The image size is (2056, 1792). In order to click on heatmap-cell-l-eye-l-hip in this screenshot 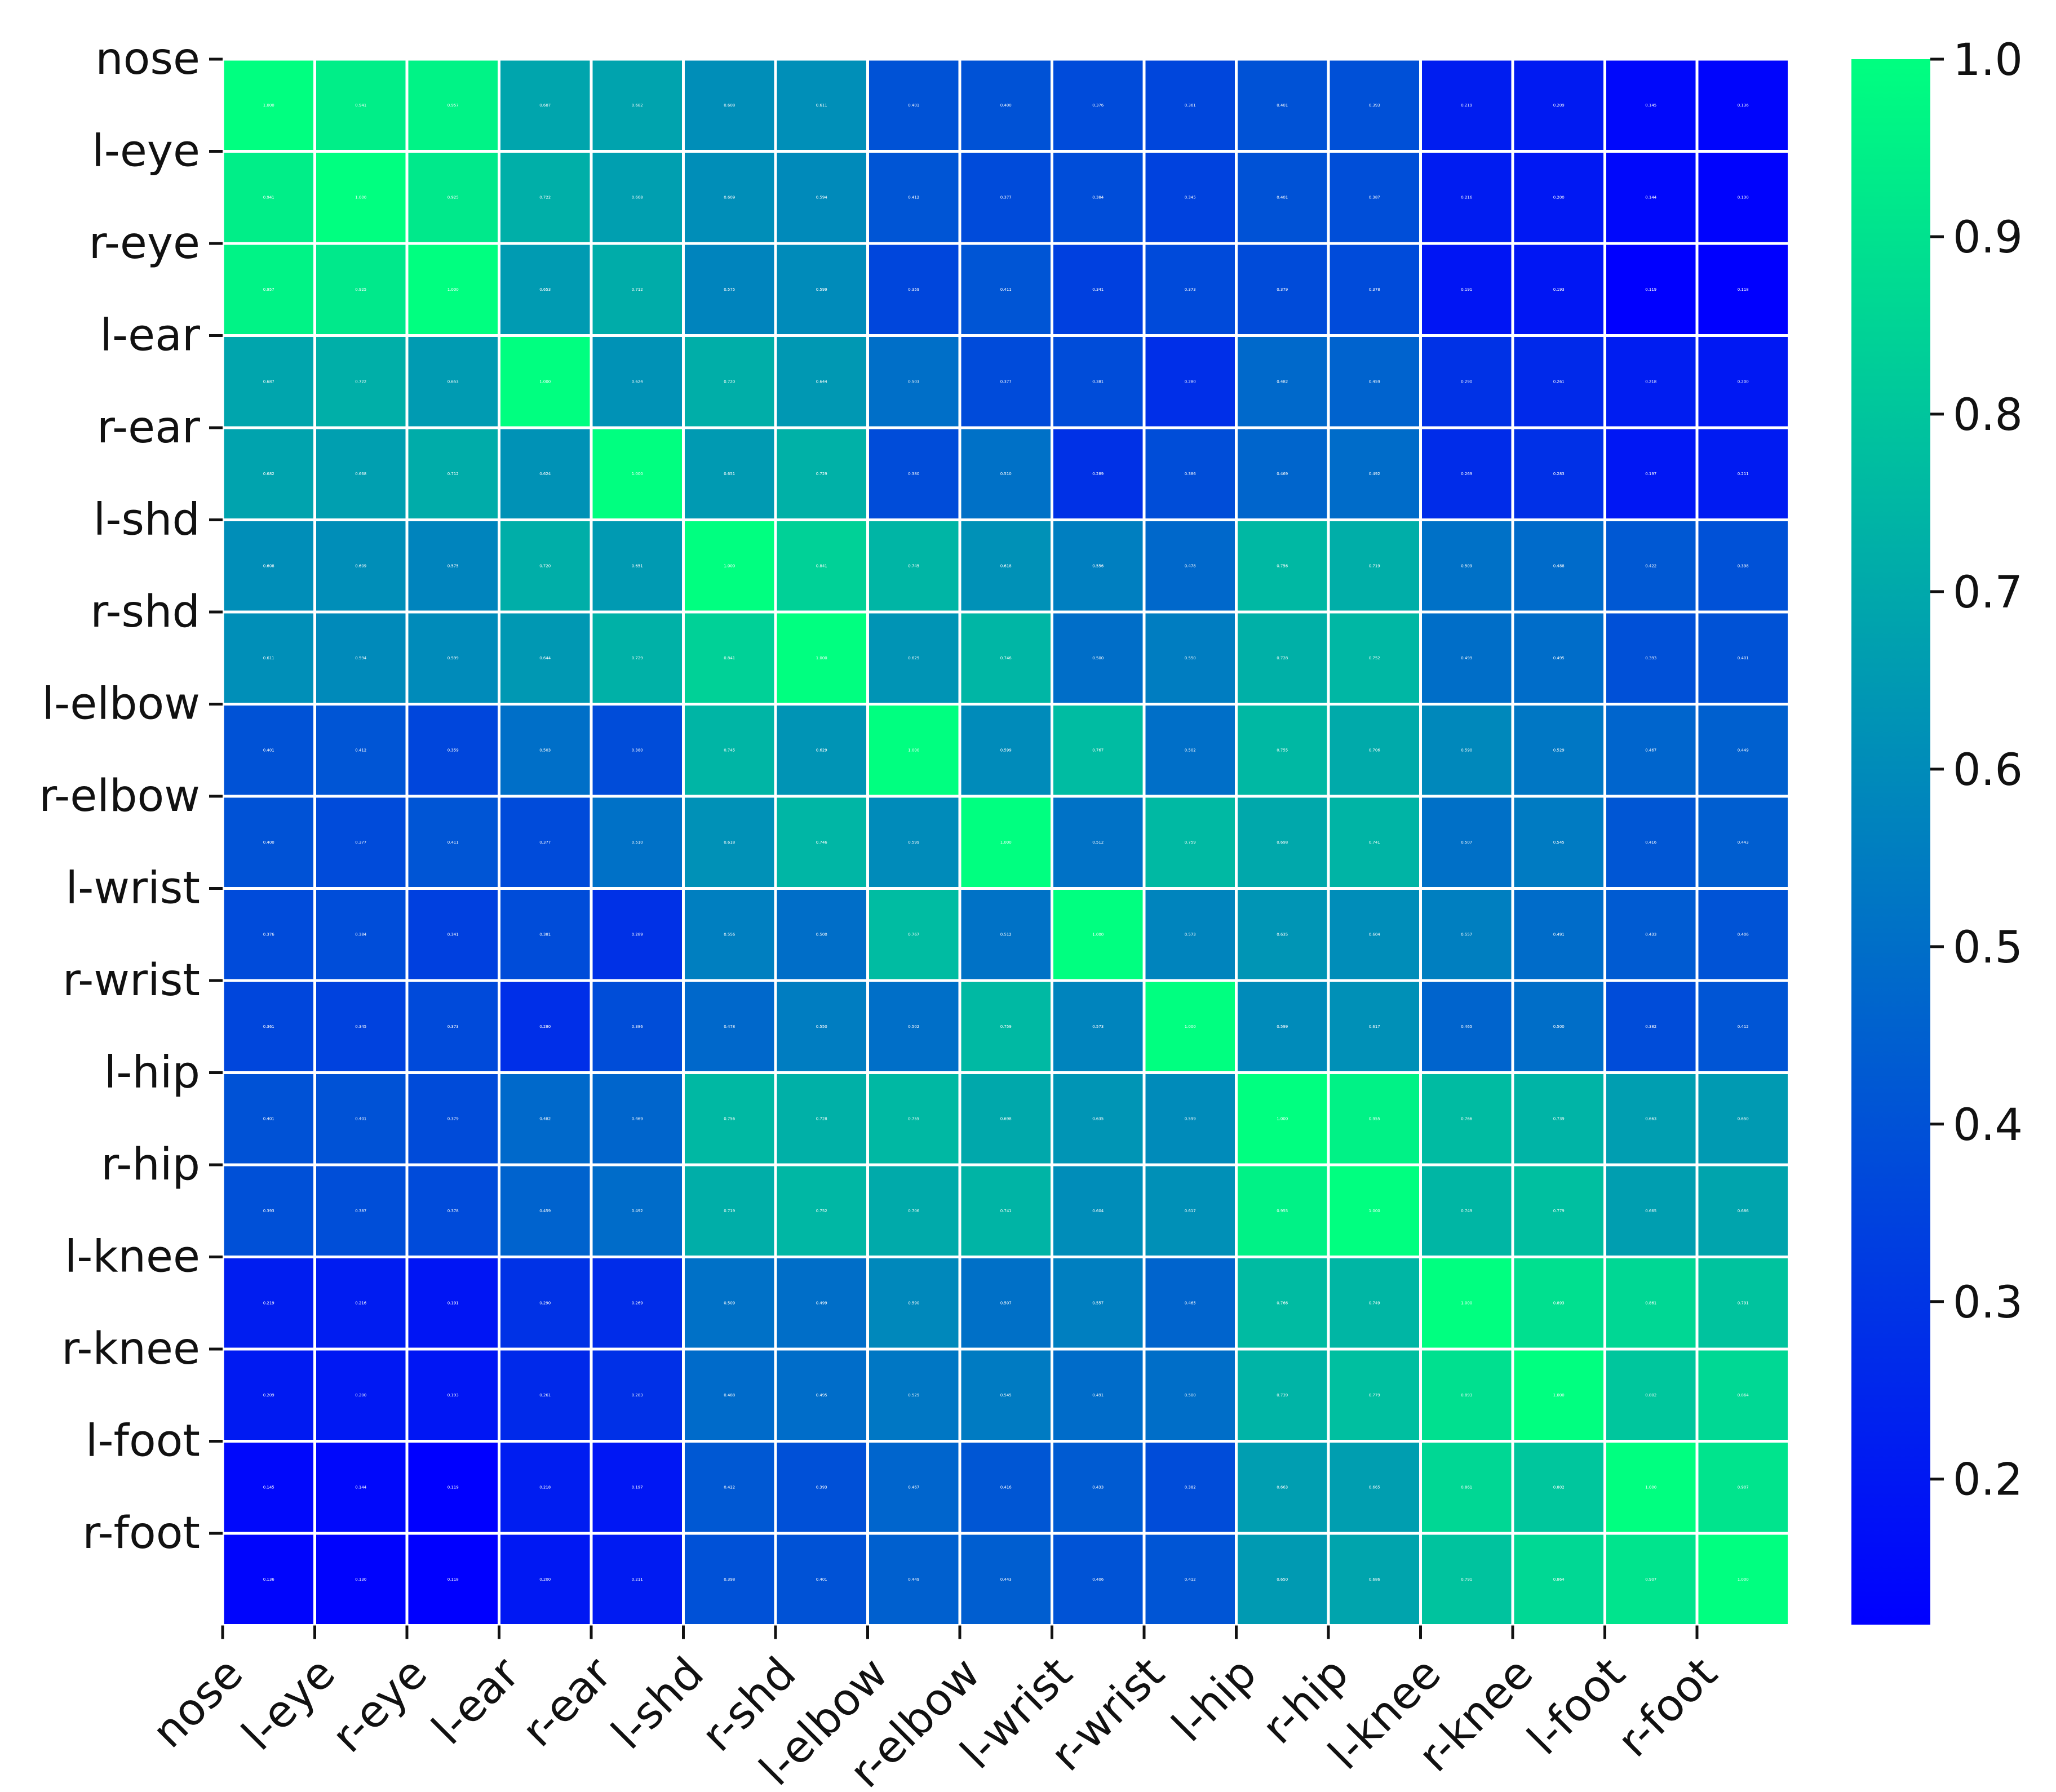, I will do `click(1282, 197)`.